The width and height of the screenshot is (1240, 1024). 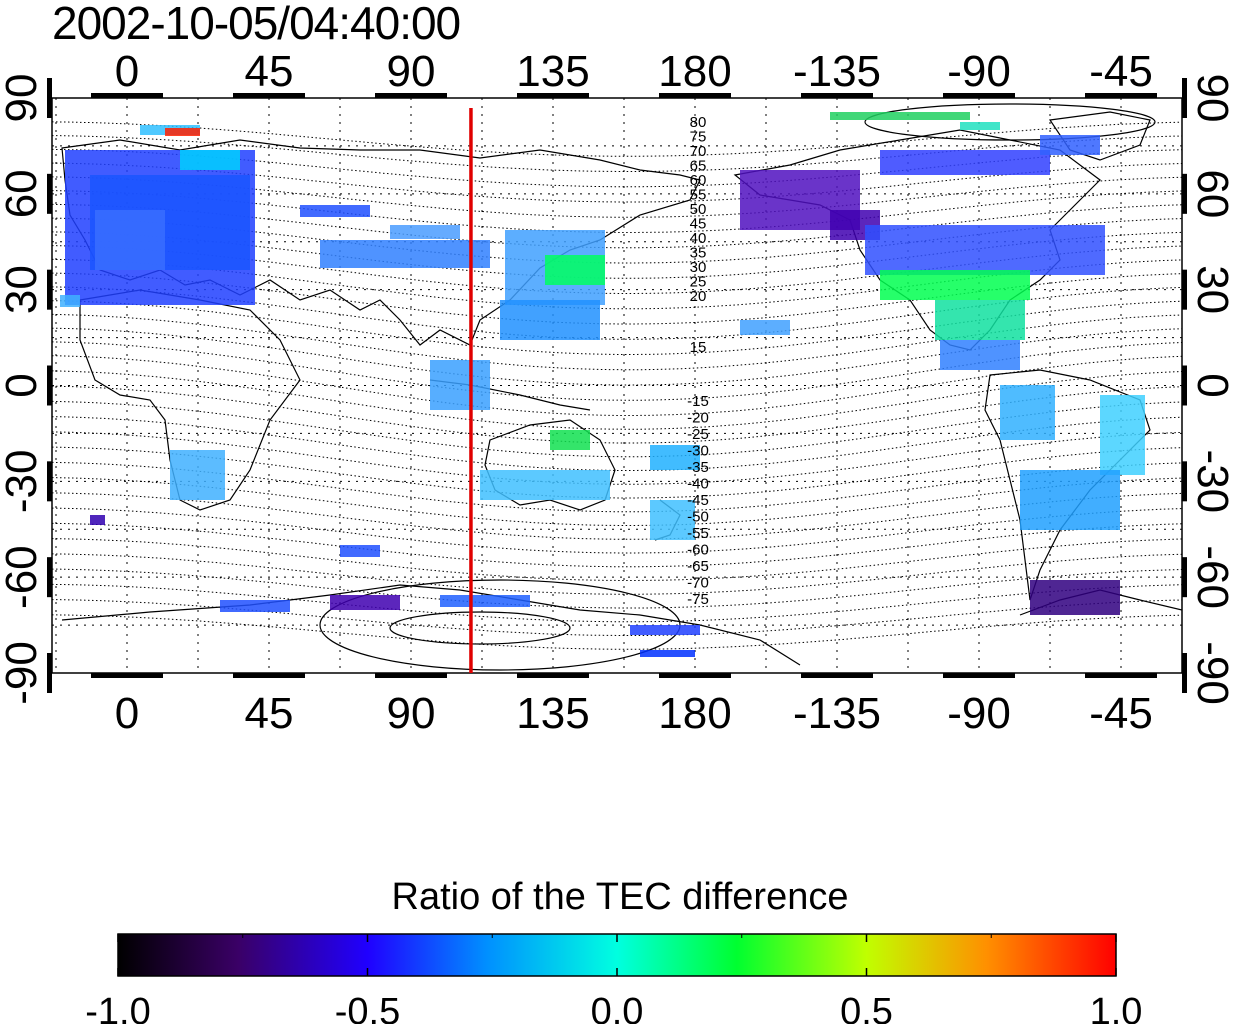 What do you see at coordinates (190, 400) in the screenshot?
I see `africa-outline` at bounding box center [190, 400].